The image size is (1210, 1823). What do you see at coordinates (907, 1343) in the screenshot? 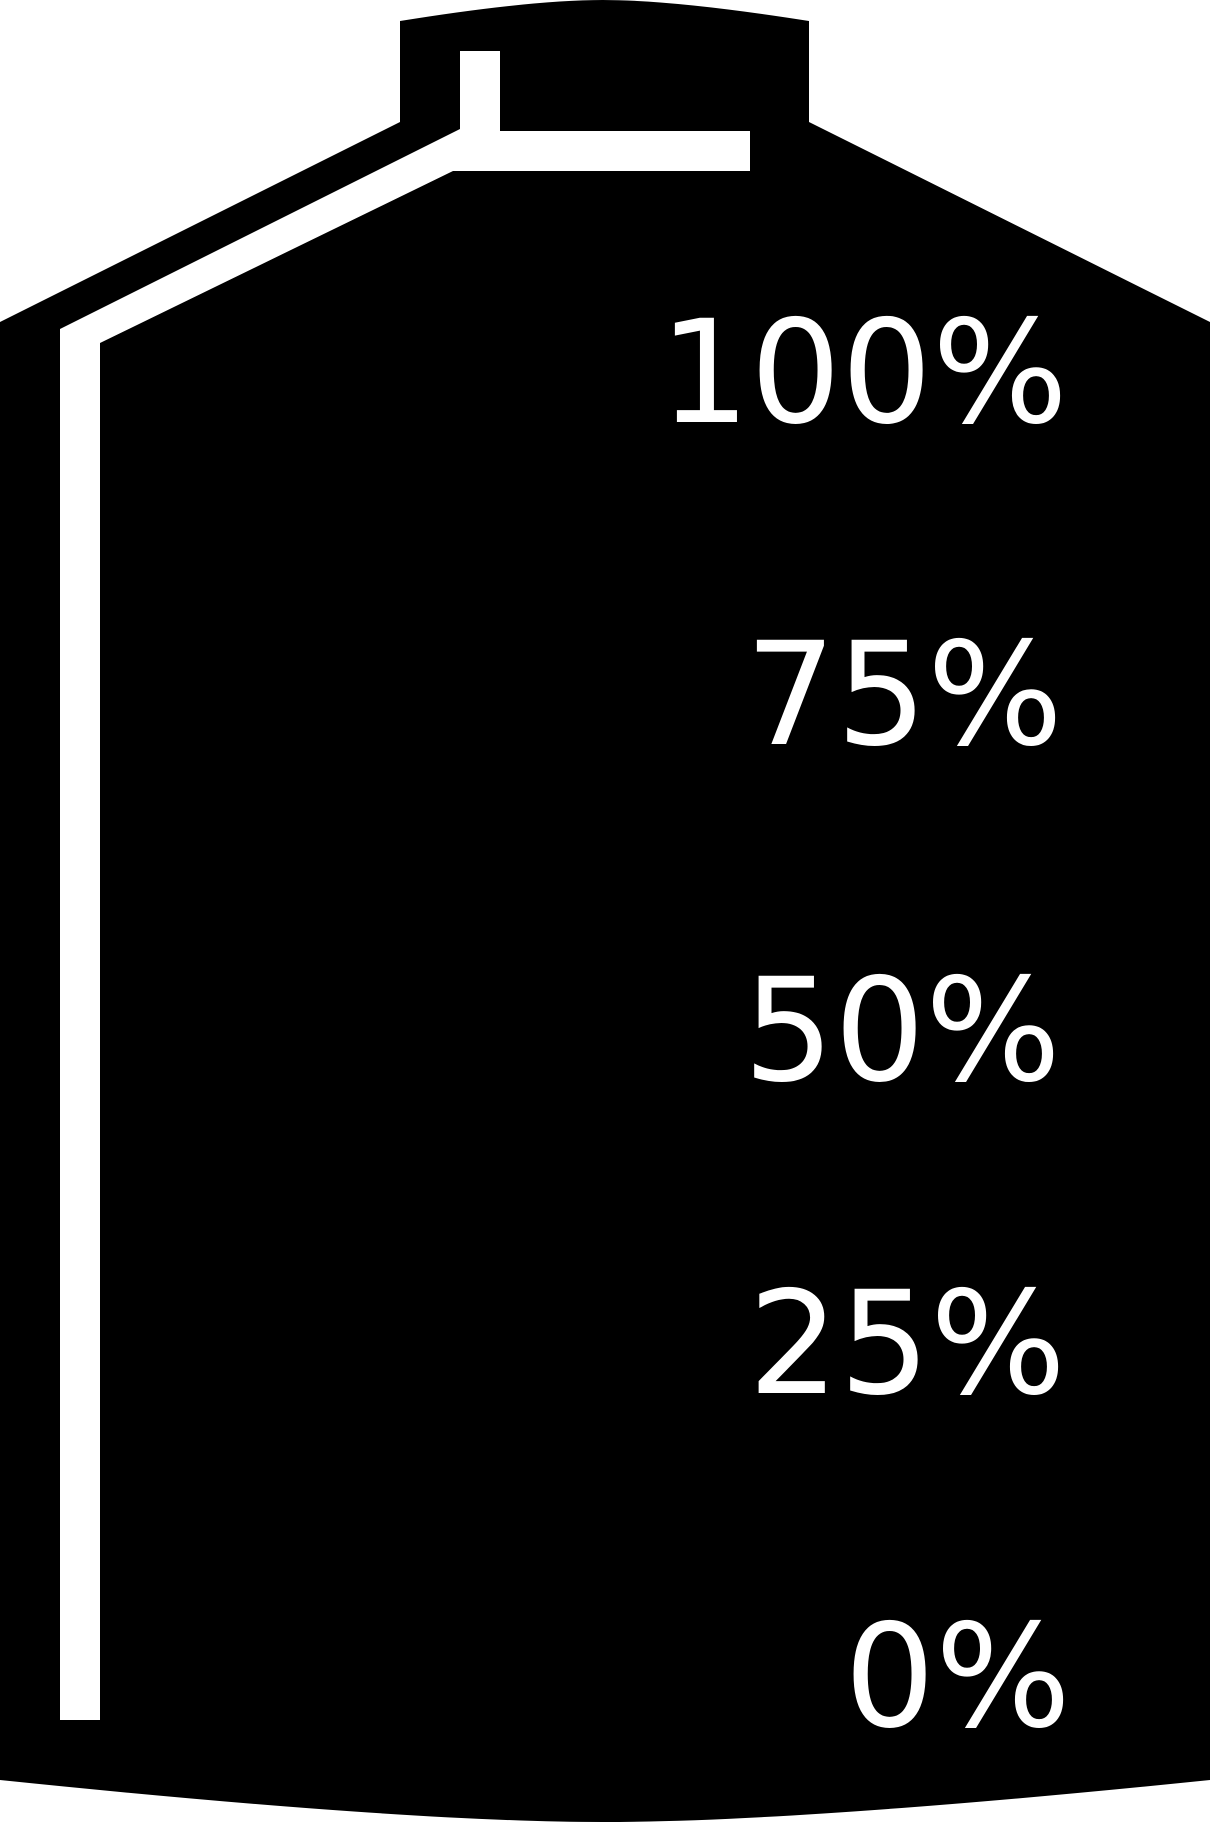
I see `level-label-25: 25%` at bounding box center [907, 1343].